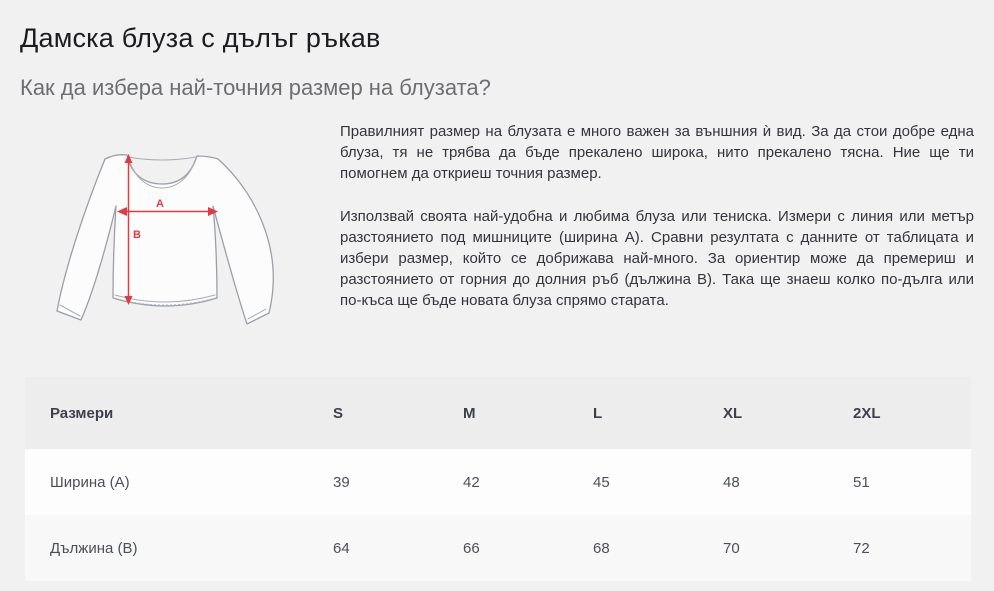 The image size is (994, 591). I want to click on cell-value: 68, so click(601, 548).